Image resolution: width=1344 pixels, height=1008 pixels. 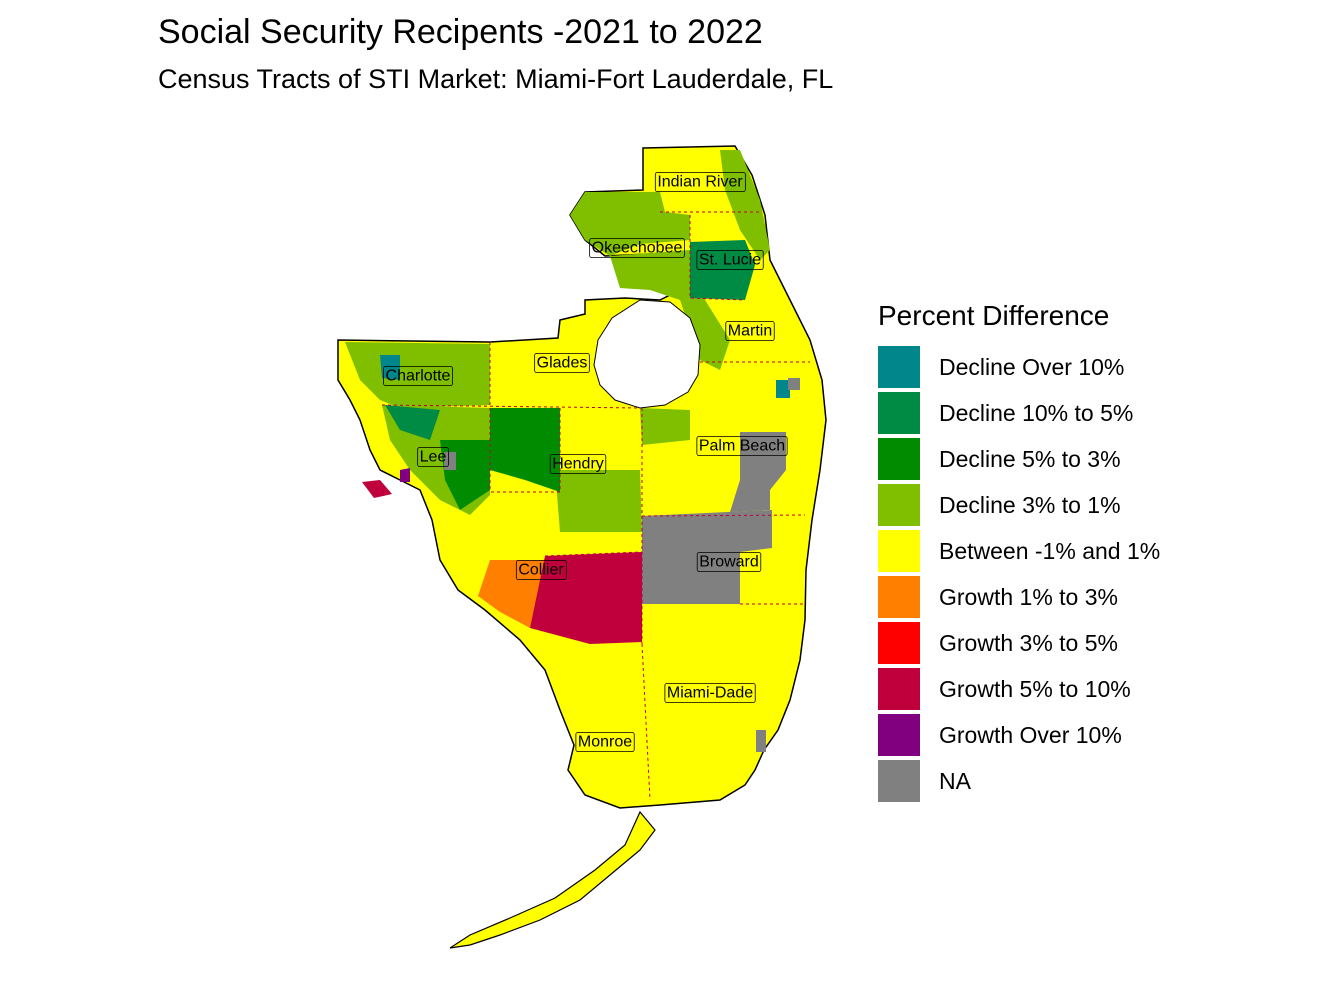 I want to click on county-label-text: Collier, so click(x=541, y=570).